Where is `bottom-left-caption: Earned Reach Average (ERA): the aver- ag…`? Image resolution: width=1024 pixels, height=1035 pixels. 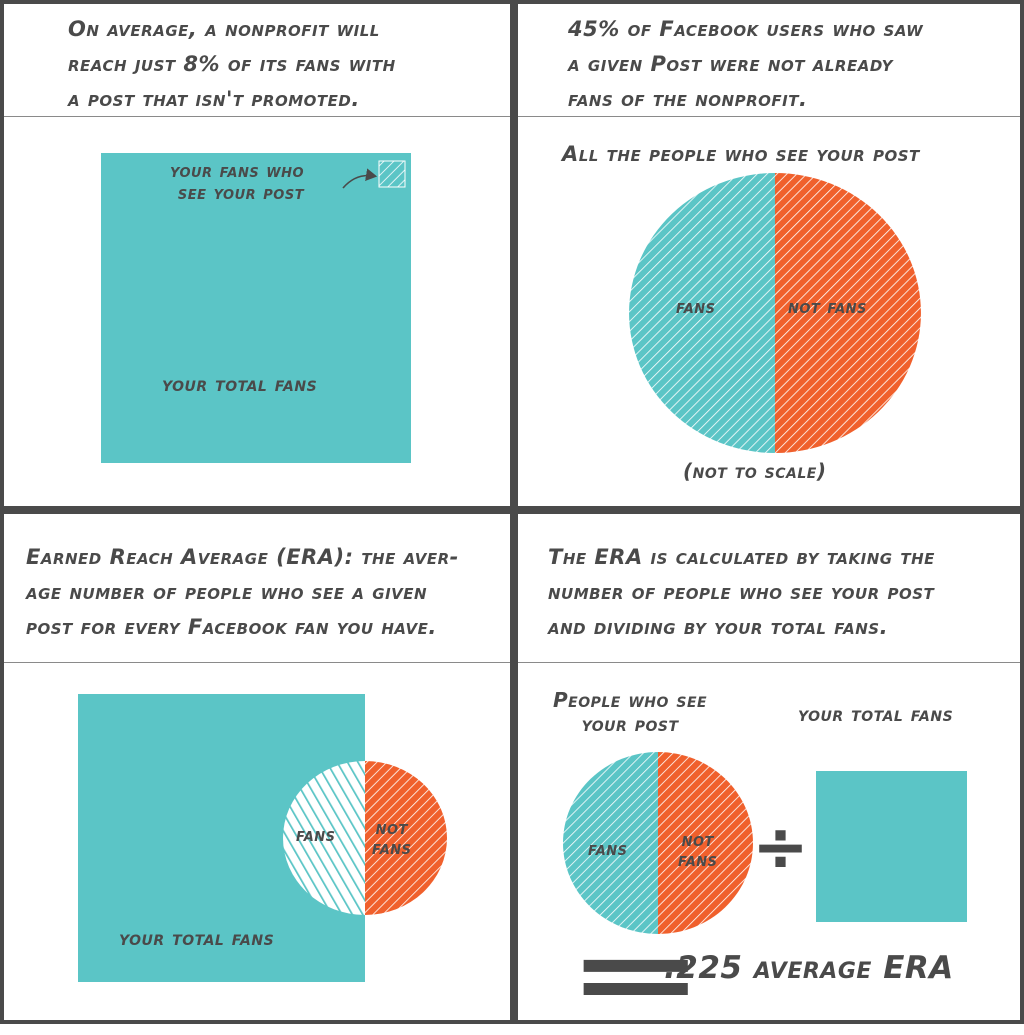 bottom-left-caption: Earned Reach Average (ERA): the aver- ag… is located at coordinates (266, 592).